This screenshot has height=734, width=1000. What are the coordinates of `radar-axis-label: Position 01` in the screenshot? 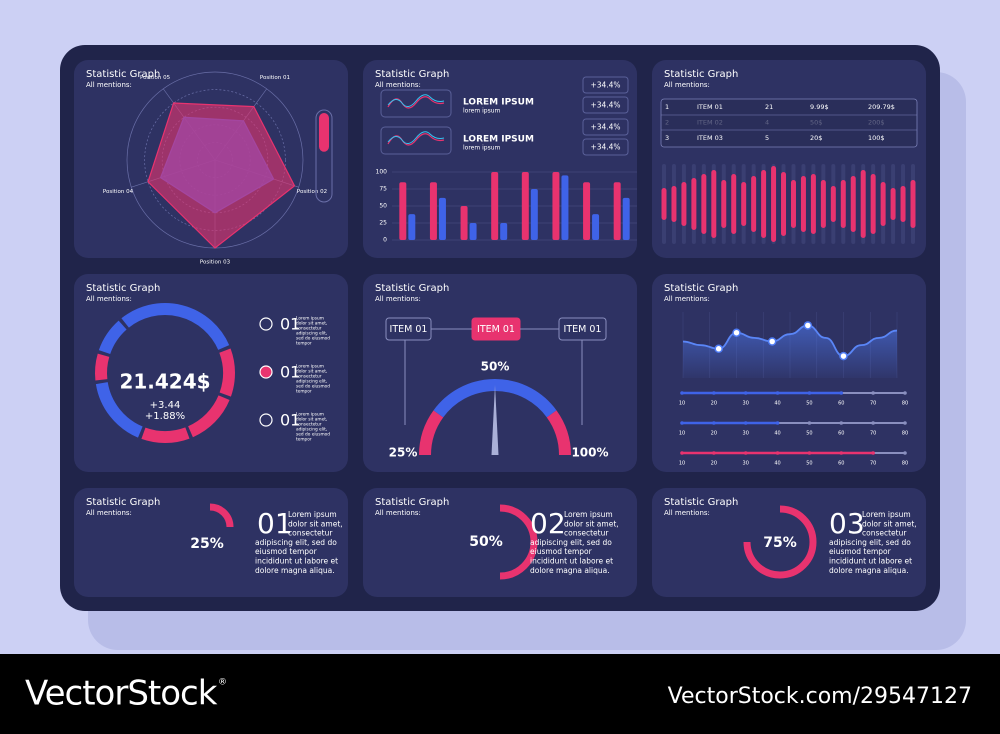 It's located at (275, 78).